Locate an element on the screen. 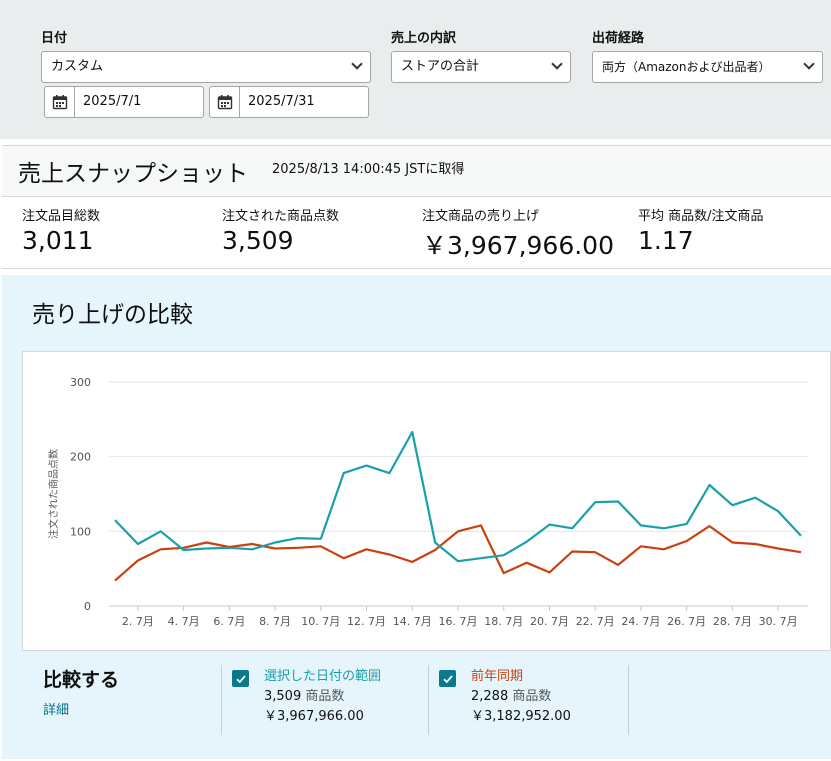  metric-total-order-items: 注文品目総数 3,011 is located at coordinates (61, 230).